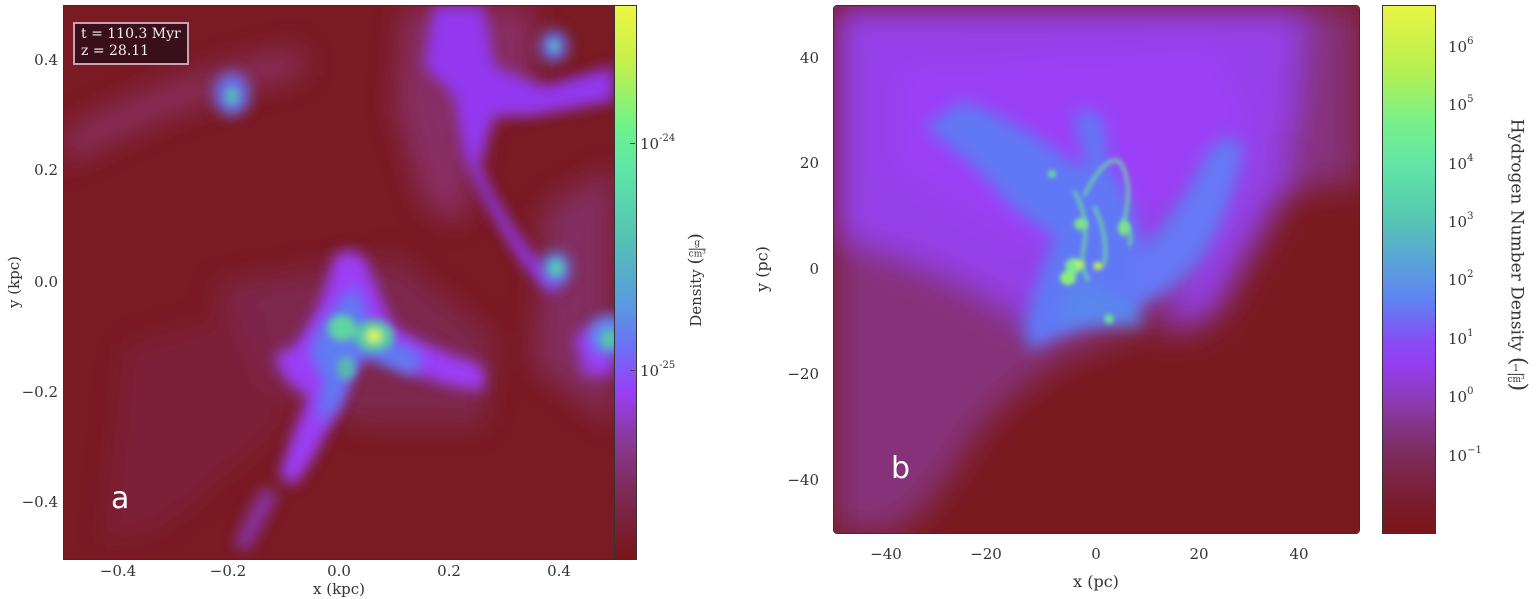 This screenshot has width=1536, height=599. Describe the element at coordinates (120, 498) in the screenshot. I see `panel-a-letter: a` at that location.